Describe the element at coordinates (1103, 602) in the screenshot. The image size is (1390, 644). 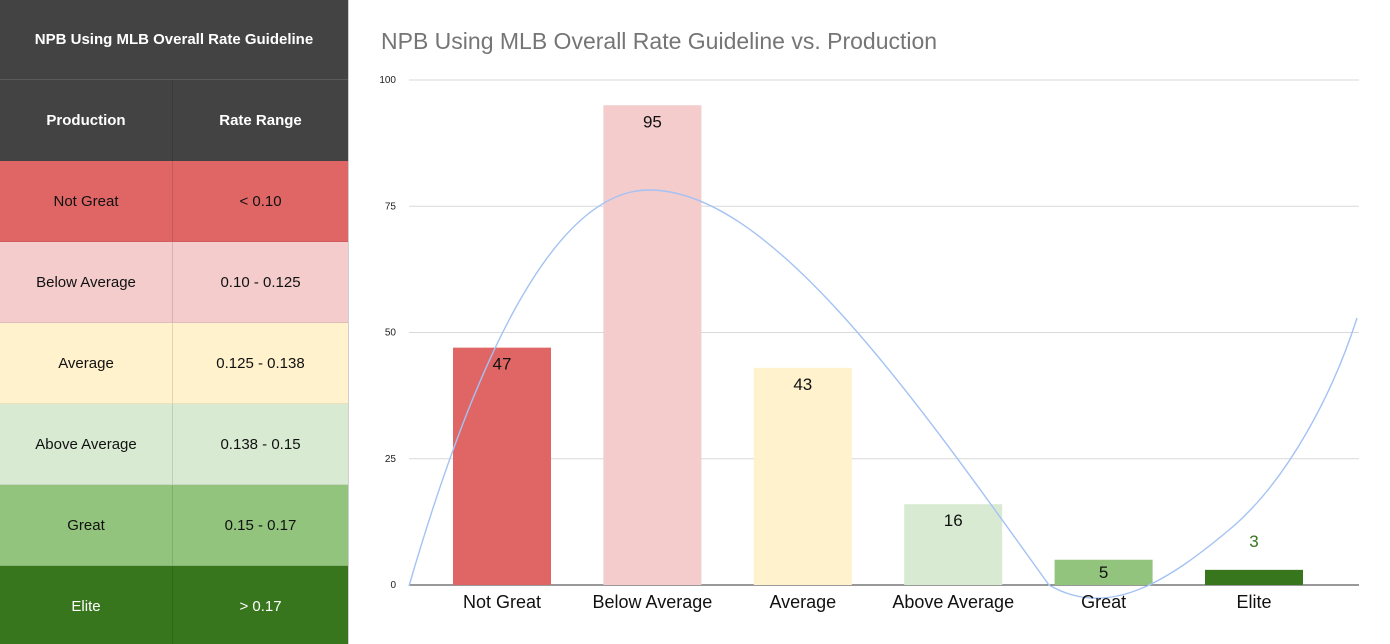
I see `x-tick-label: Great` at that location.